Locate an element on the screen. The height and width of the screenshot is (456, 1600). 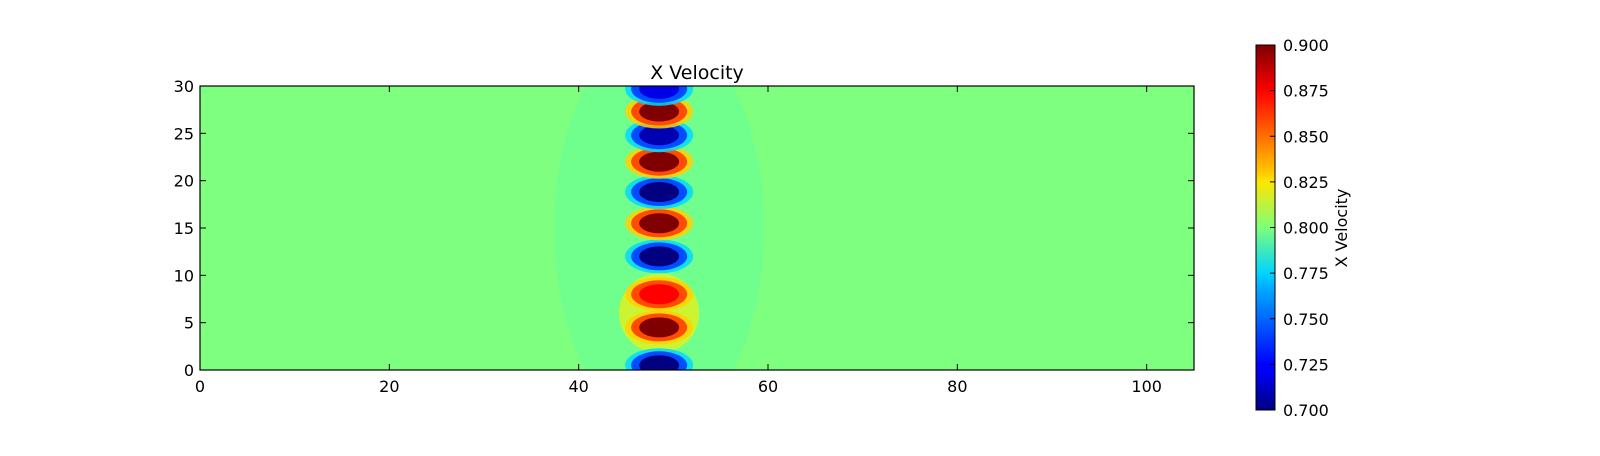
chart-title: X Velocity is located at coordinates (697, 73).